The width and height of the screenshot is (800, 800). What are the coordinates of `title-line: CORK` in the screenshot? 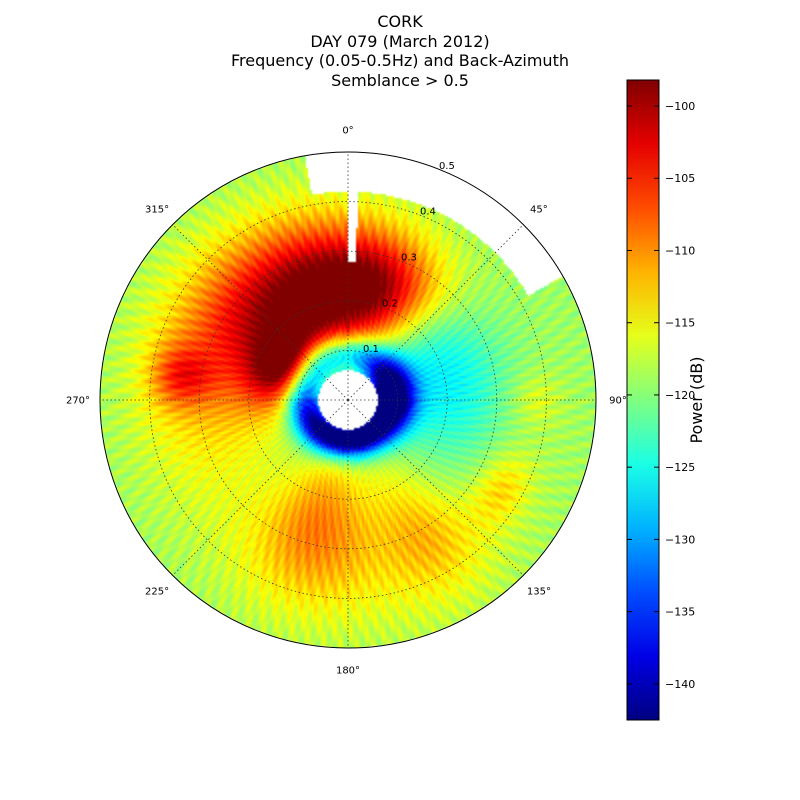 It's located at (400, 21).